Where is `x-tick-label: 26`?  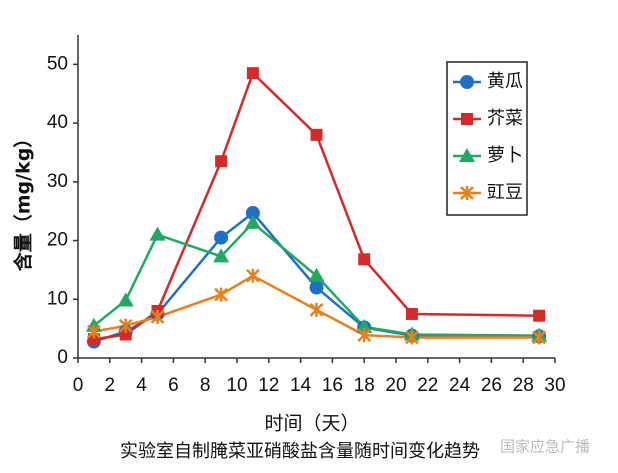 x-tick-label: 26 is located at coordinates (491, 385).